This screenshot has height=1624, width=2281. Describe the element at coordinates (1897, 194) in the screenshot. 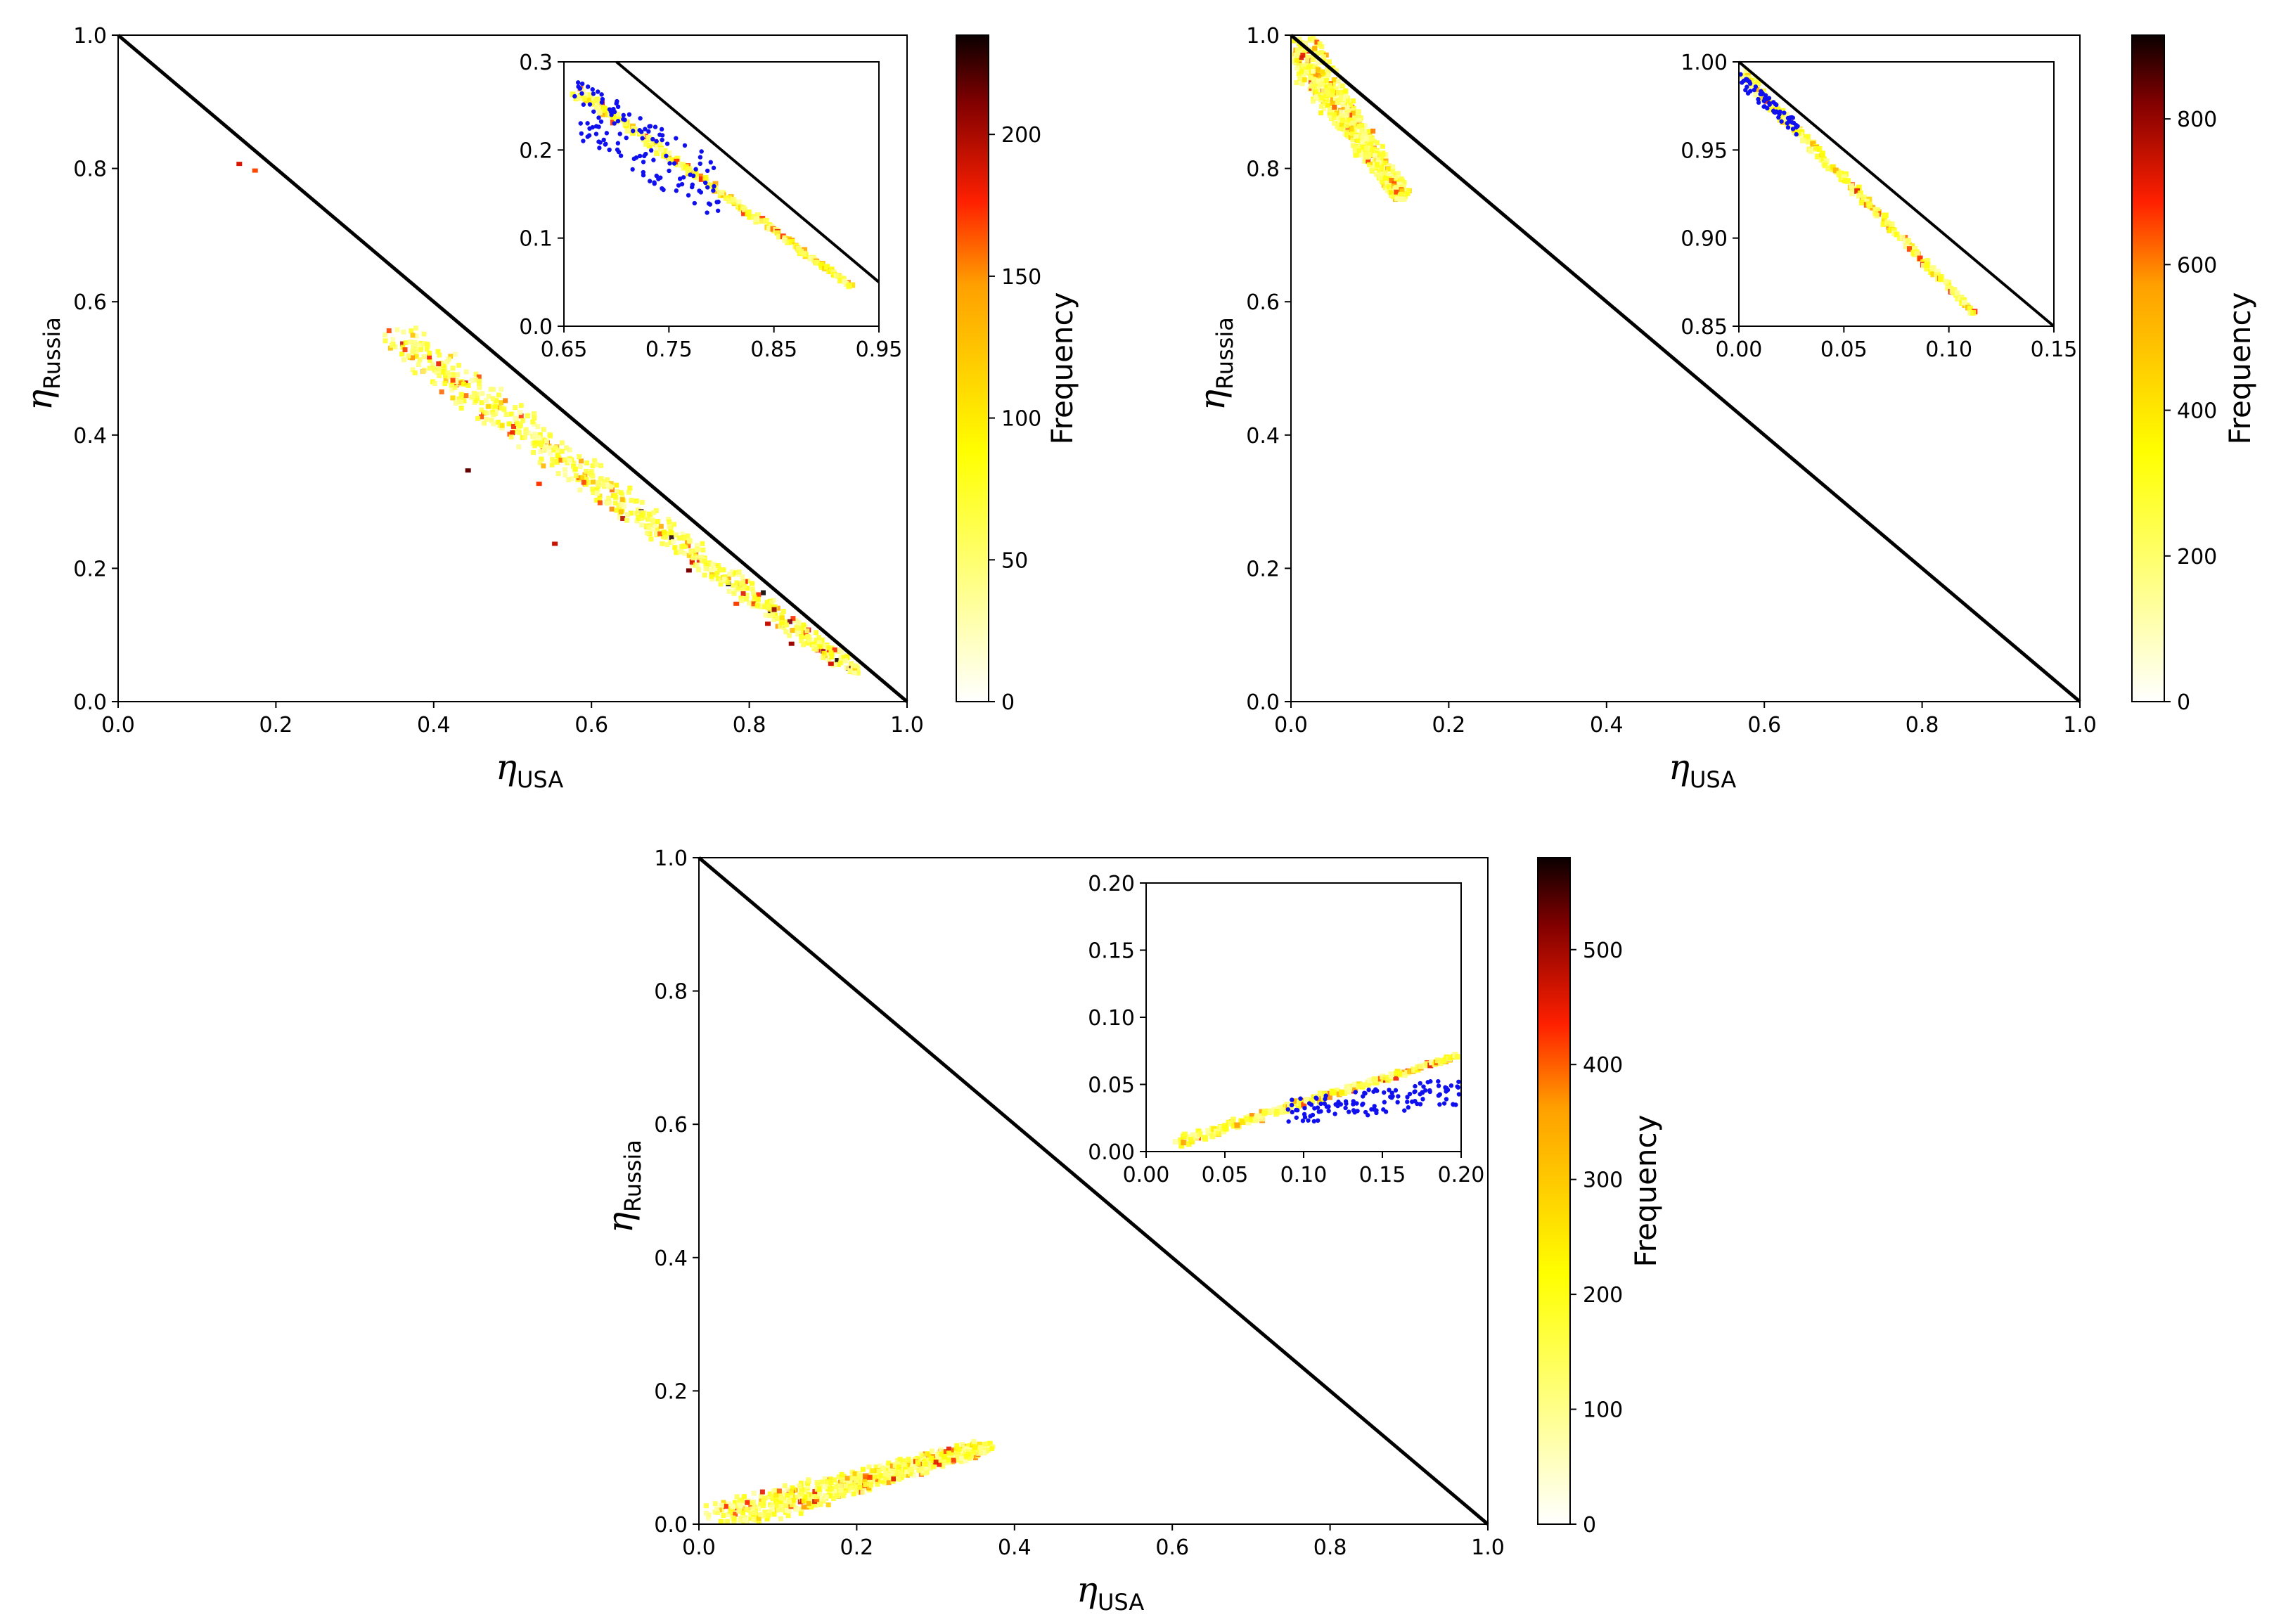

I see `top-right-inset-frame` at that location.